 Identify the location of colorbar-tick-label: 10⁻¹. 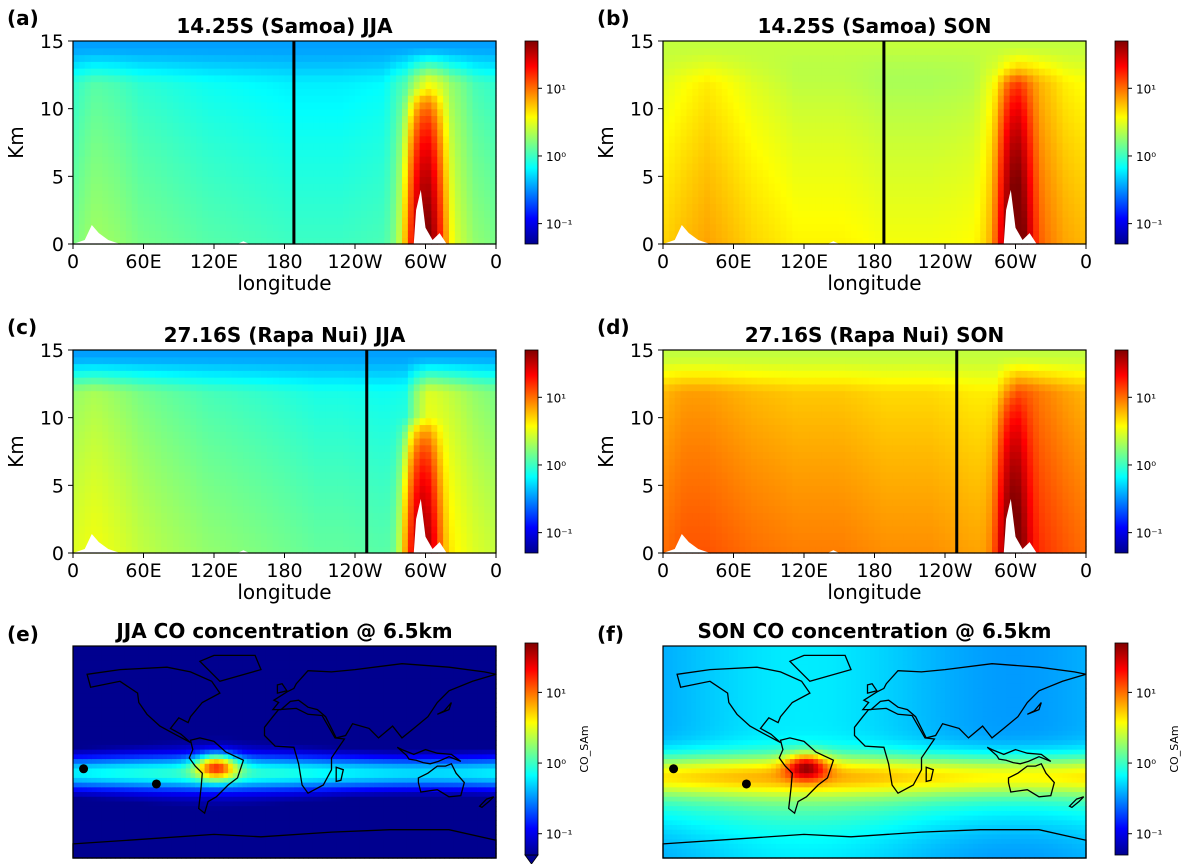
(1149, 225).